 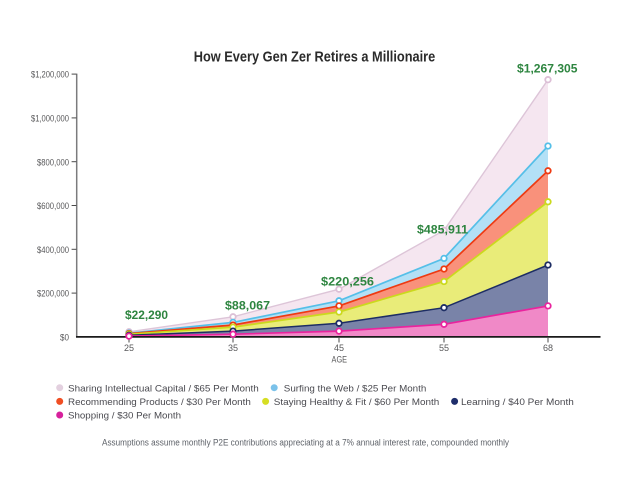 What do you see at coordinates (247, 306) in the screenshot?
I see `svg-text: $88,067` at bounding box center [247, 306].